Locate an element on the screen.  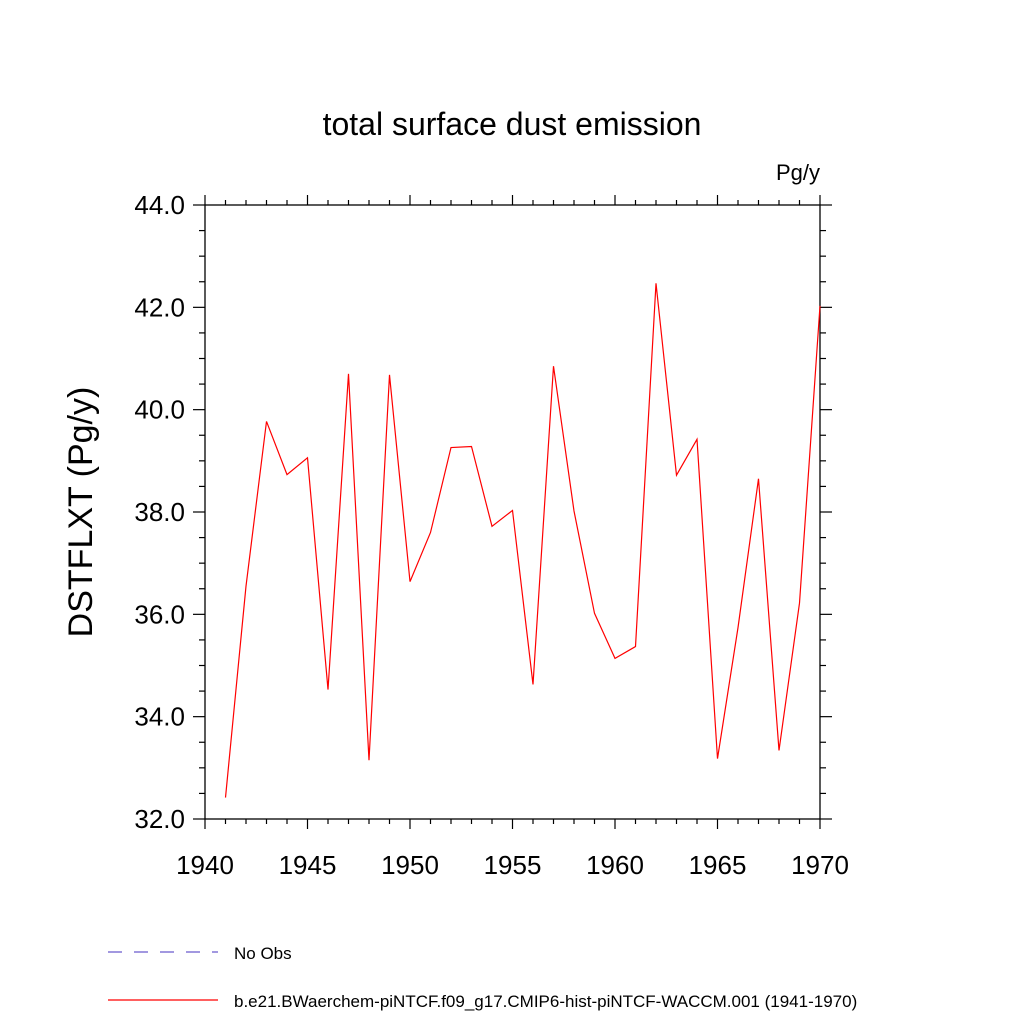
y-tick-label: 44.0 is located at coordinates (159, 205).